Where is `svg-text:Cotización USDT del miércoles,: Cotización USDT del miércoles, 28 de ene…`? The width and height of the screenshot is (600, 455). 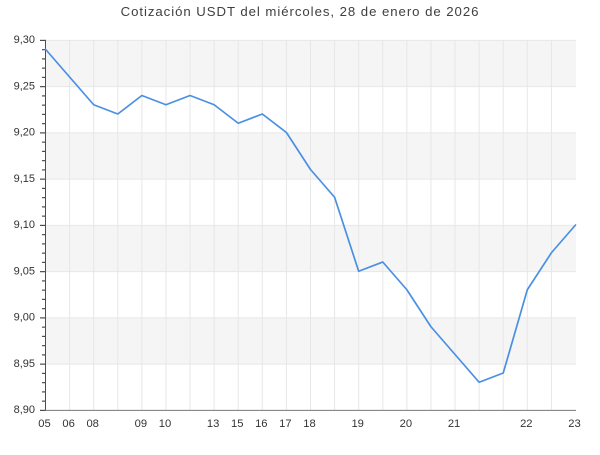
svg-text:Cotización USDT del miércoles,: Cotización USDT del miércoles, 28 de ene… is located at coordinates (300, 11).